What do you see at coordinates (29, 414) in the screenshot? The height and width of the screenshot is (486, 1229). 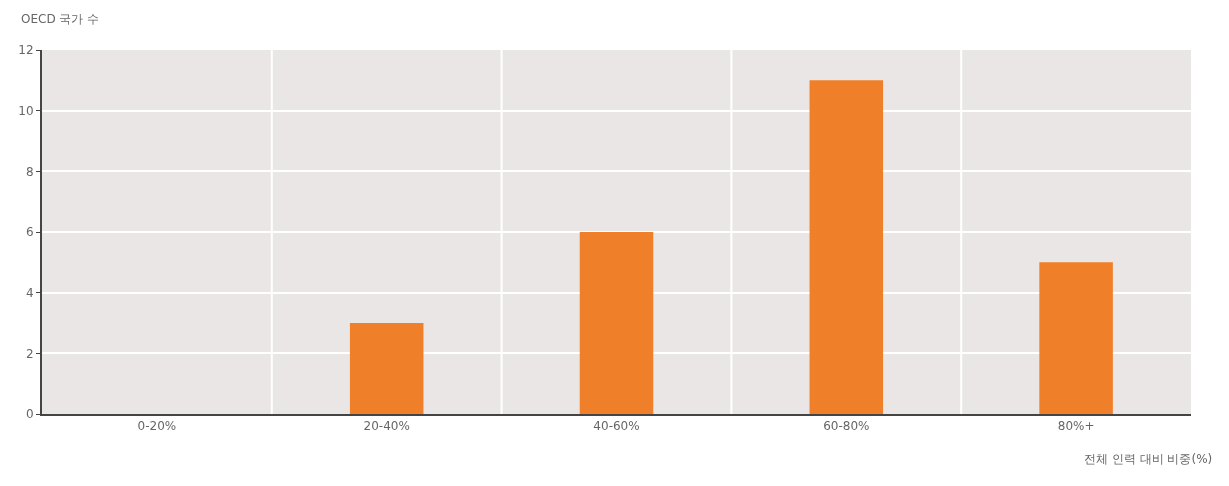 I see `y-tick-label: 0` at bounding box center [29, 414].